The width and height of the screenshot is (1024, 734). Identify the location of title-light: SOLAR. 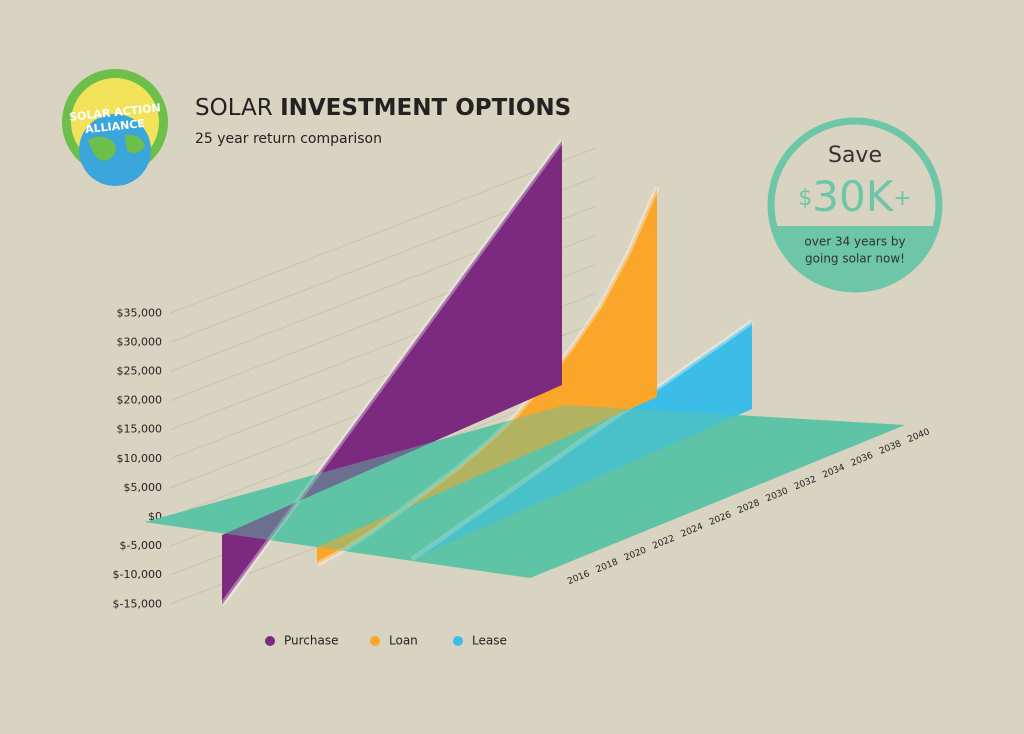
(234, 108).